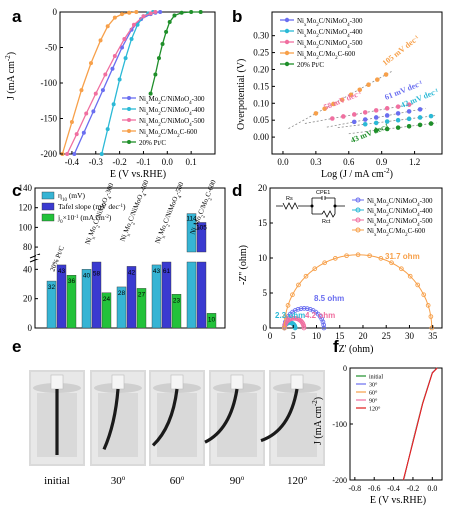 The width and height of the screenshot is (454, 510). I want to click on legend-marker-b, so click(287, 53).